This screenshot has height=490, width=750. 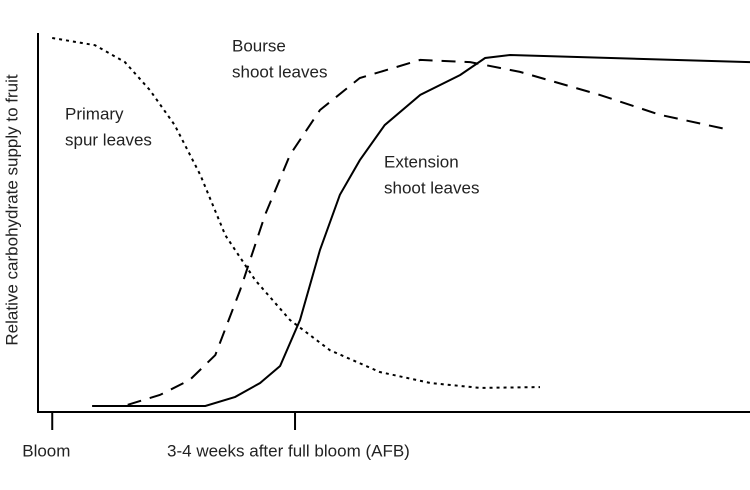 I want to click on series-label: Extension, so click(x=421, y=161).